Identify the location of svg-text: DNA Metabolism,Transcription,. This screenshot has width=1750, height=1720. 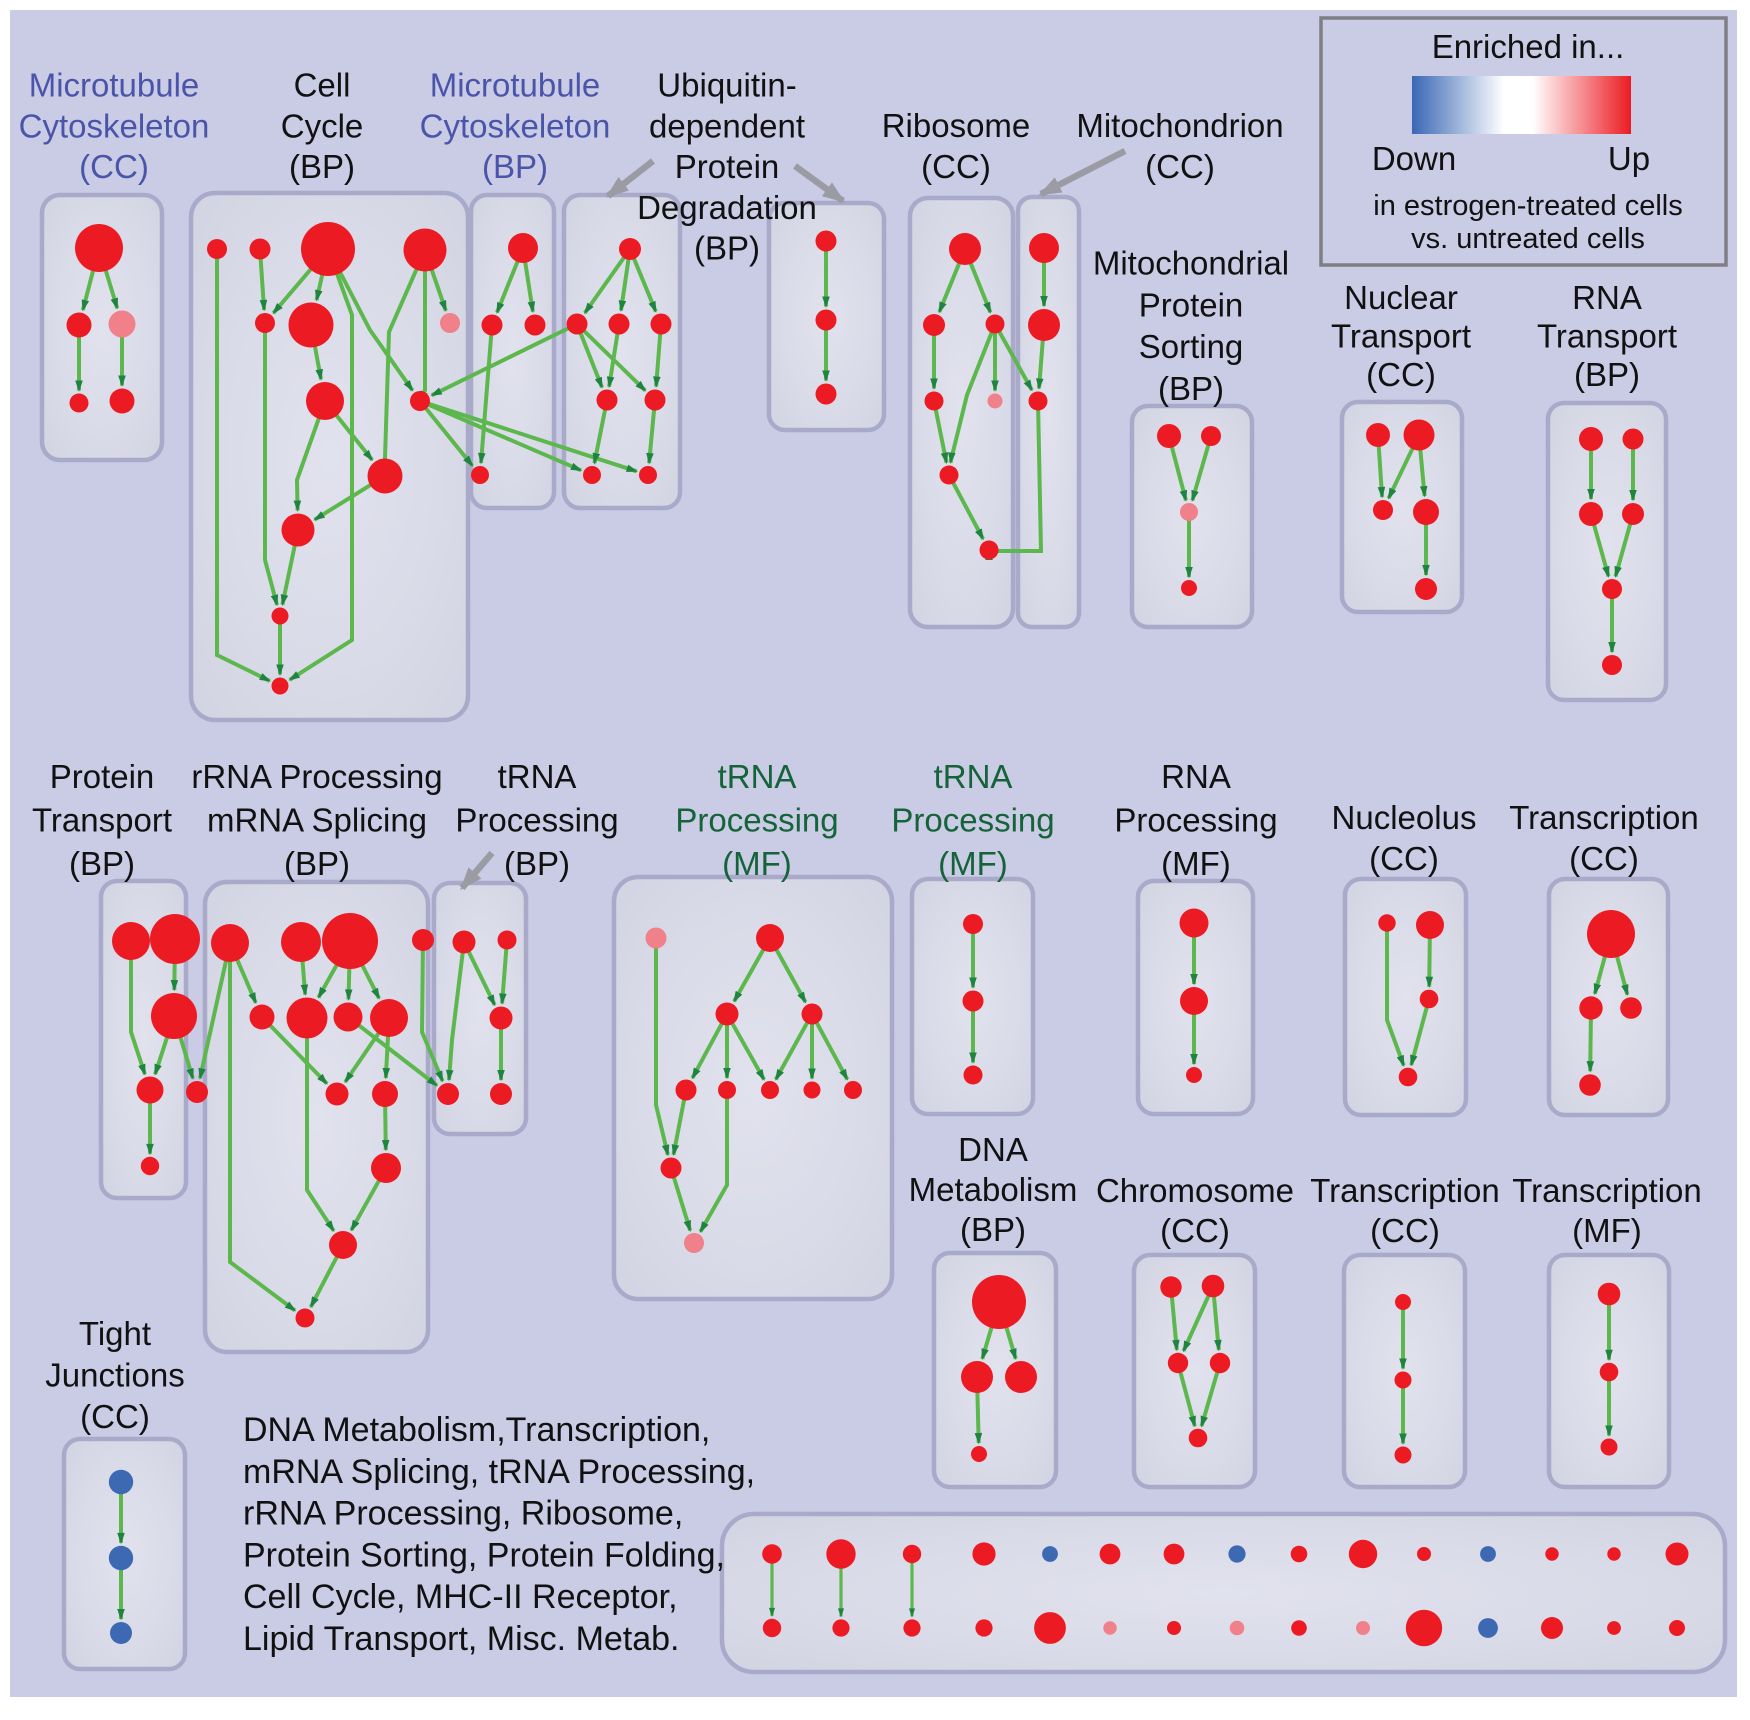
(476, 1430).